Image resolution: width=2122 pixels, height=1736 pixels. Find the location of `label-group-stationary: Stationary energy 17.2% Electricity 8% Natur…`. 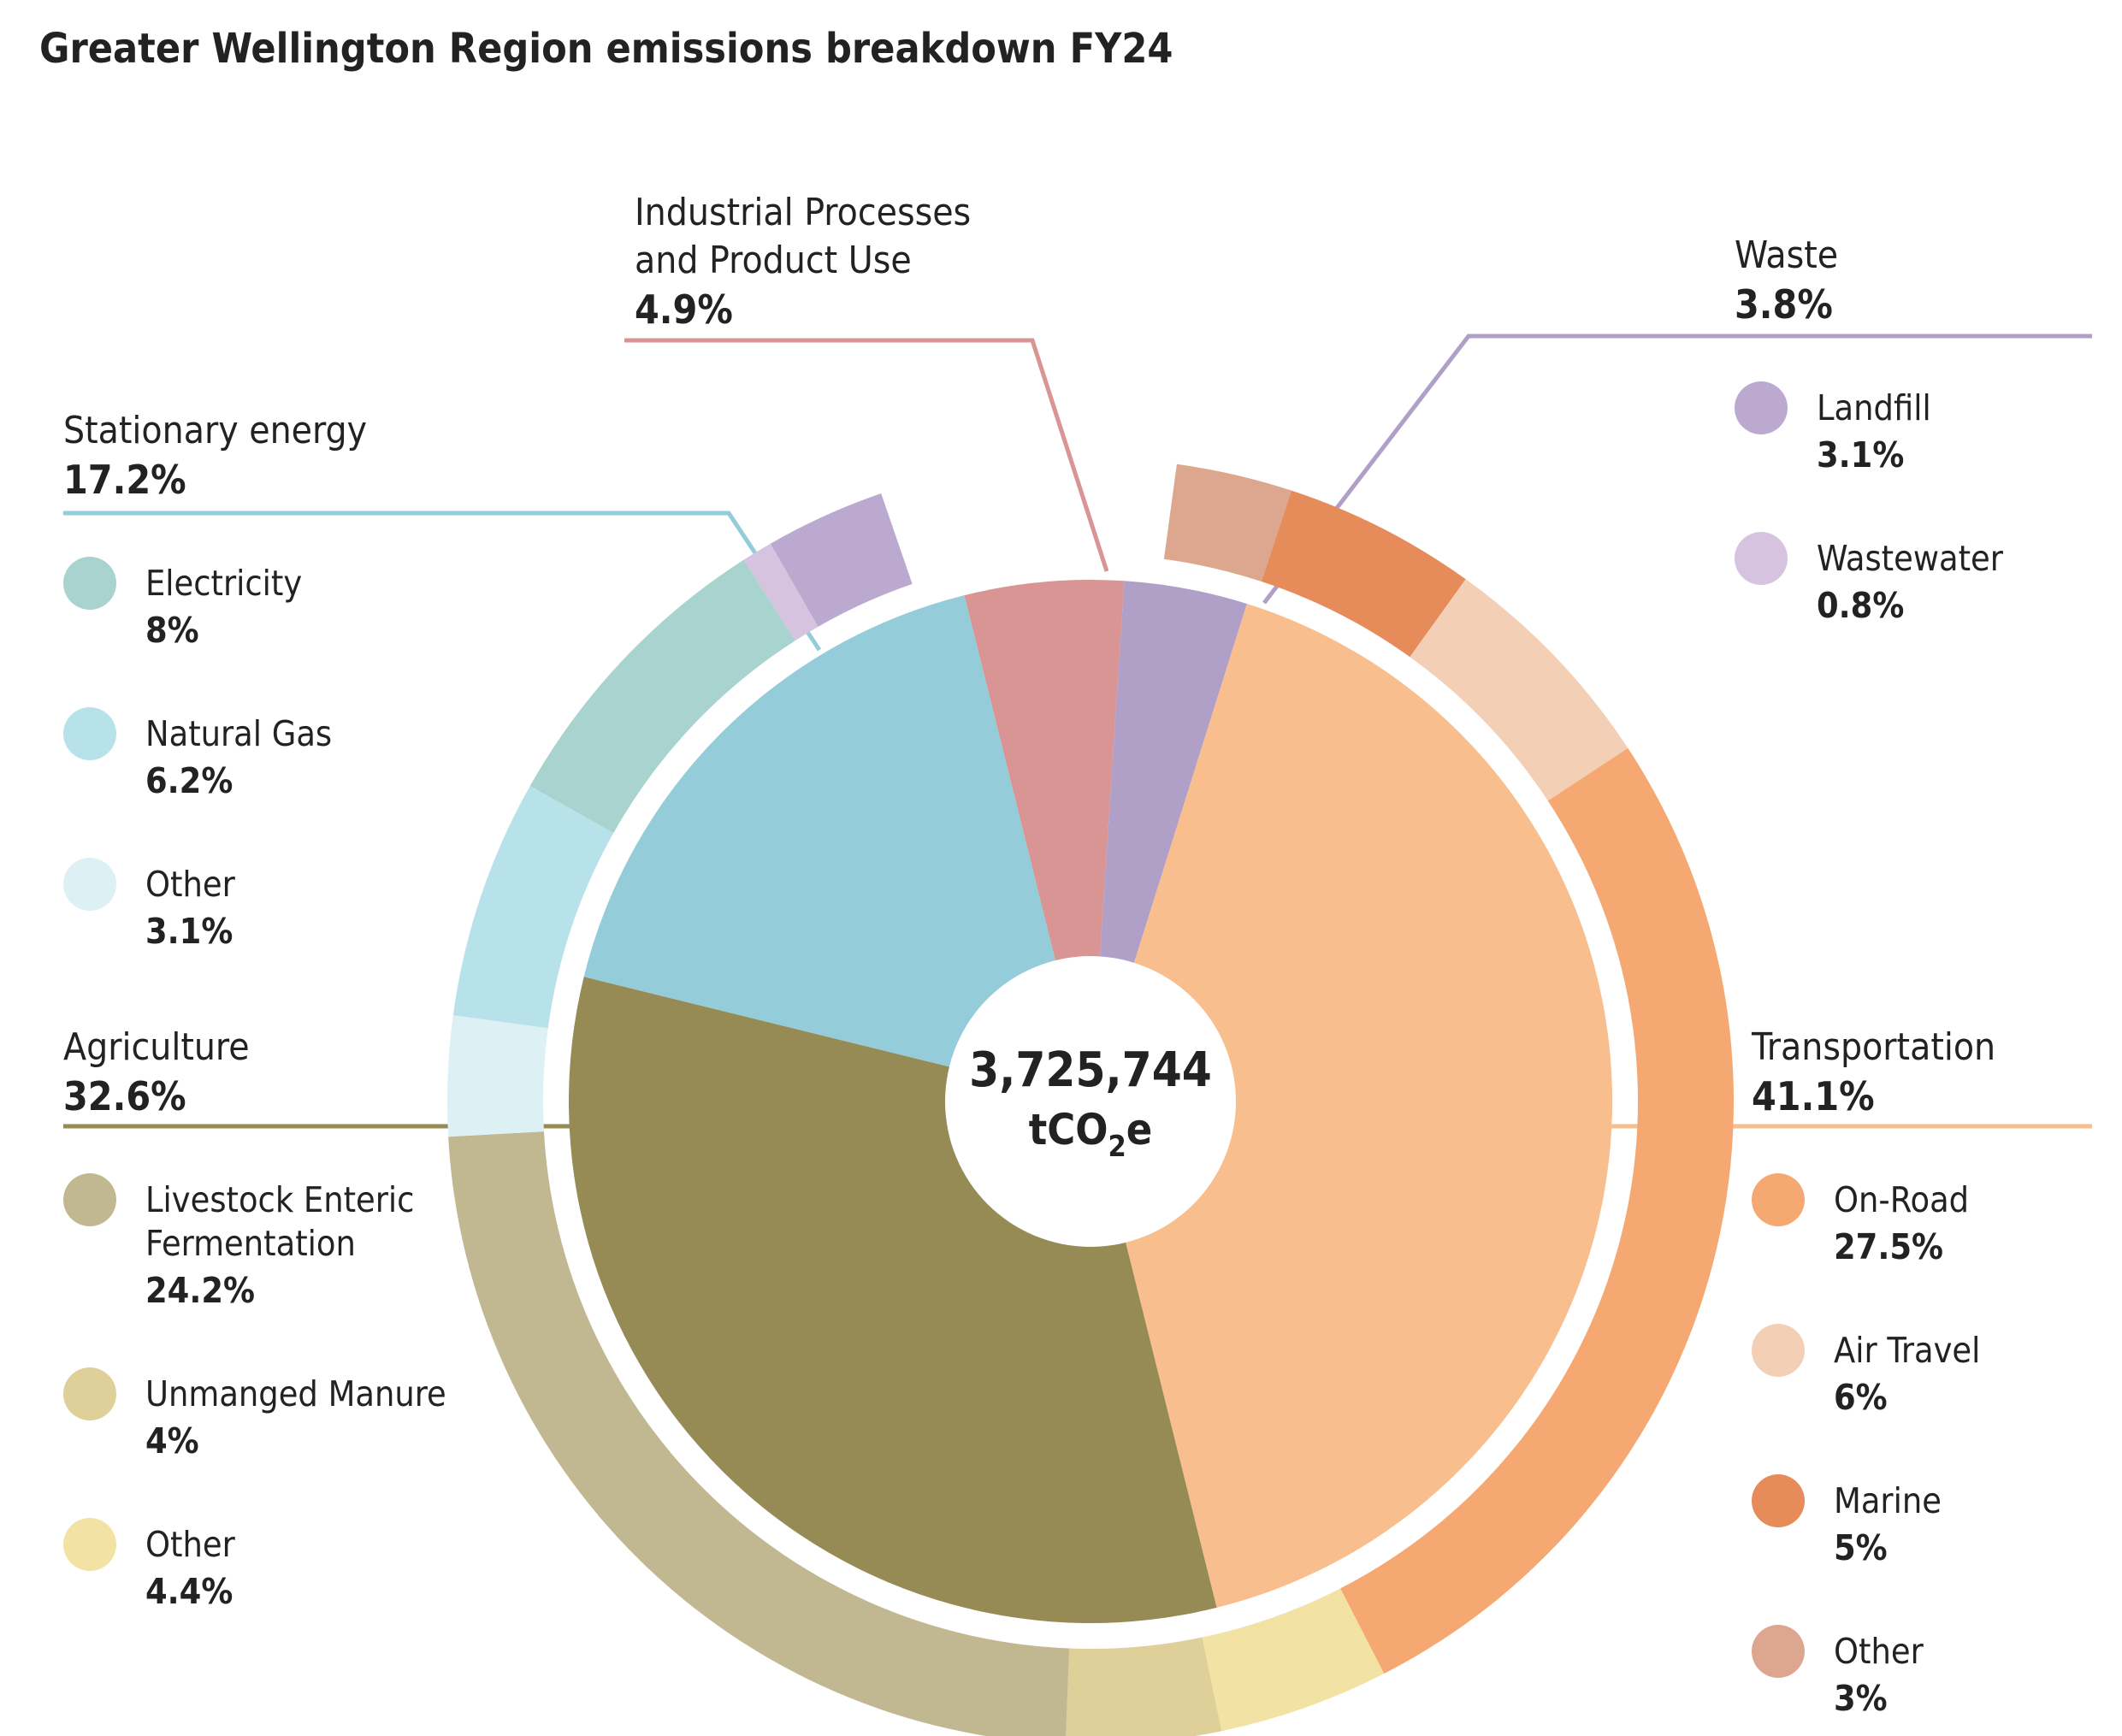

label-group-stationary: Stationary energy 17.2% Electricity 8% Natur… is located at coordinates (215, 680).